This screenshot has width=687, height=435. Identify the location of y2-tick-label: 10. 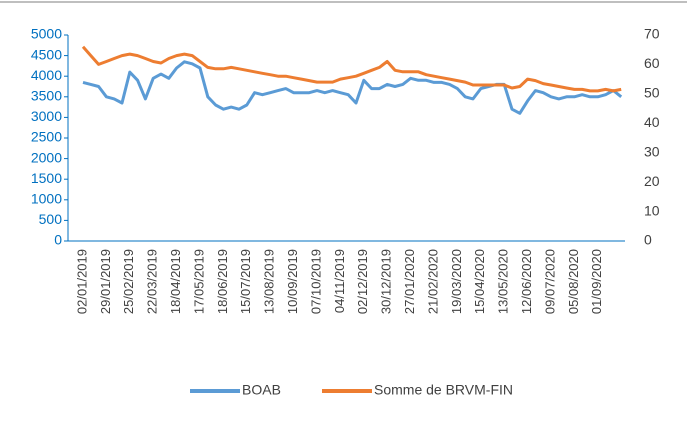
(652, 210).